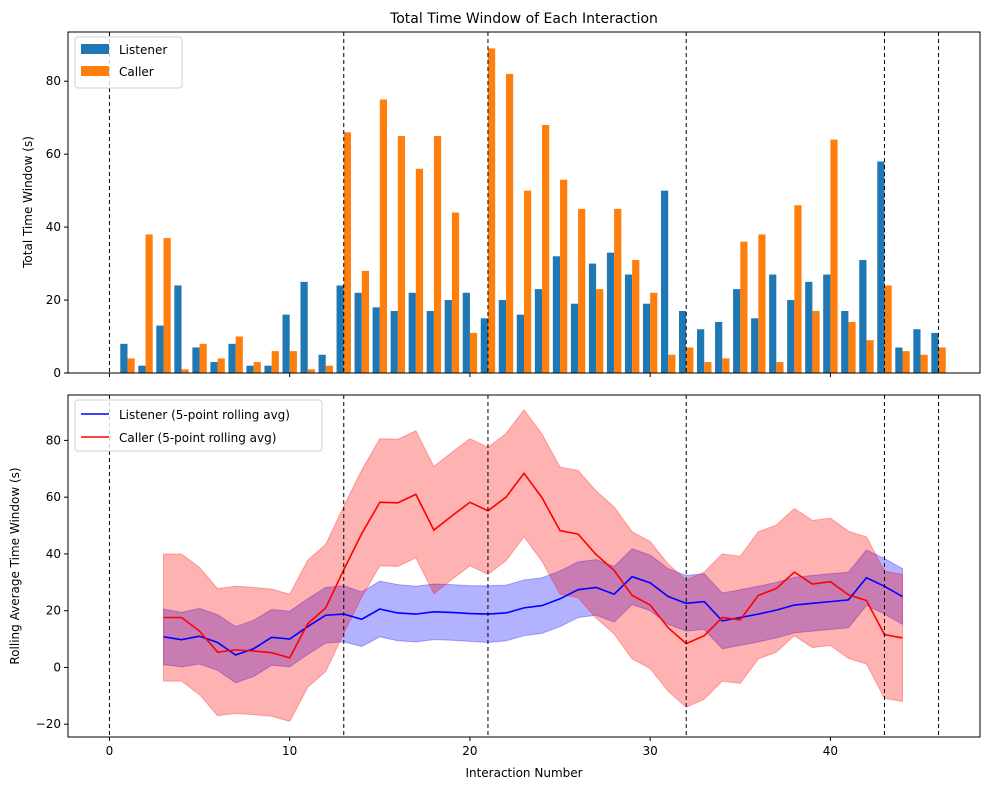 The height and width of the screenshot is (790, 989). Describe the element at coordinates (289, 751) in the screenshot. I see `x-tick-label-10: 10` at that location.